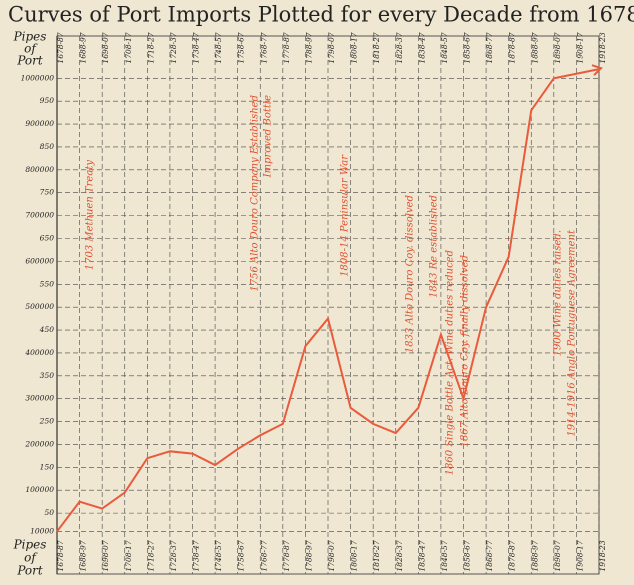 The width and height of the screenshot is (634, 585). Describe the element at coordinates (572, 333) in the screenshot. I see `annotation: 1914-1916 Anglo Portuguese Agreement` at that location.